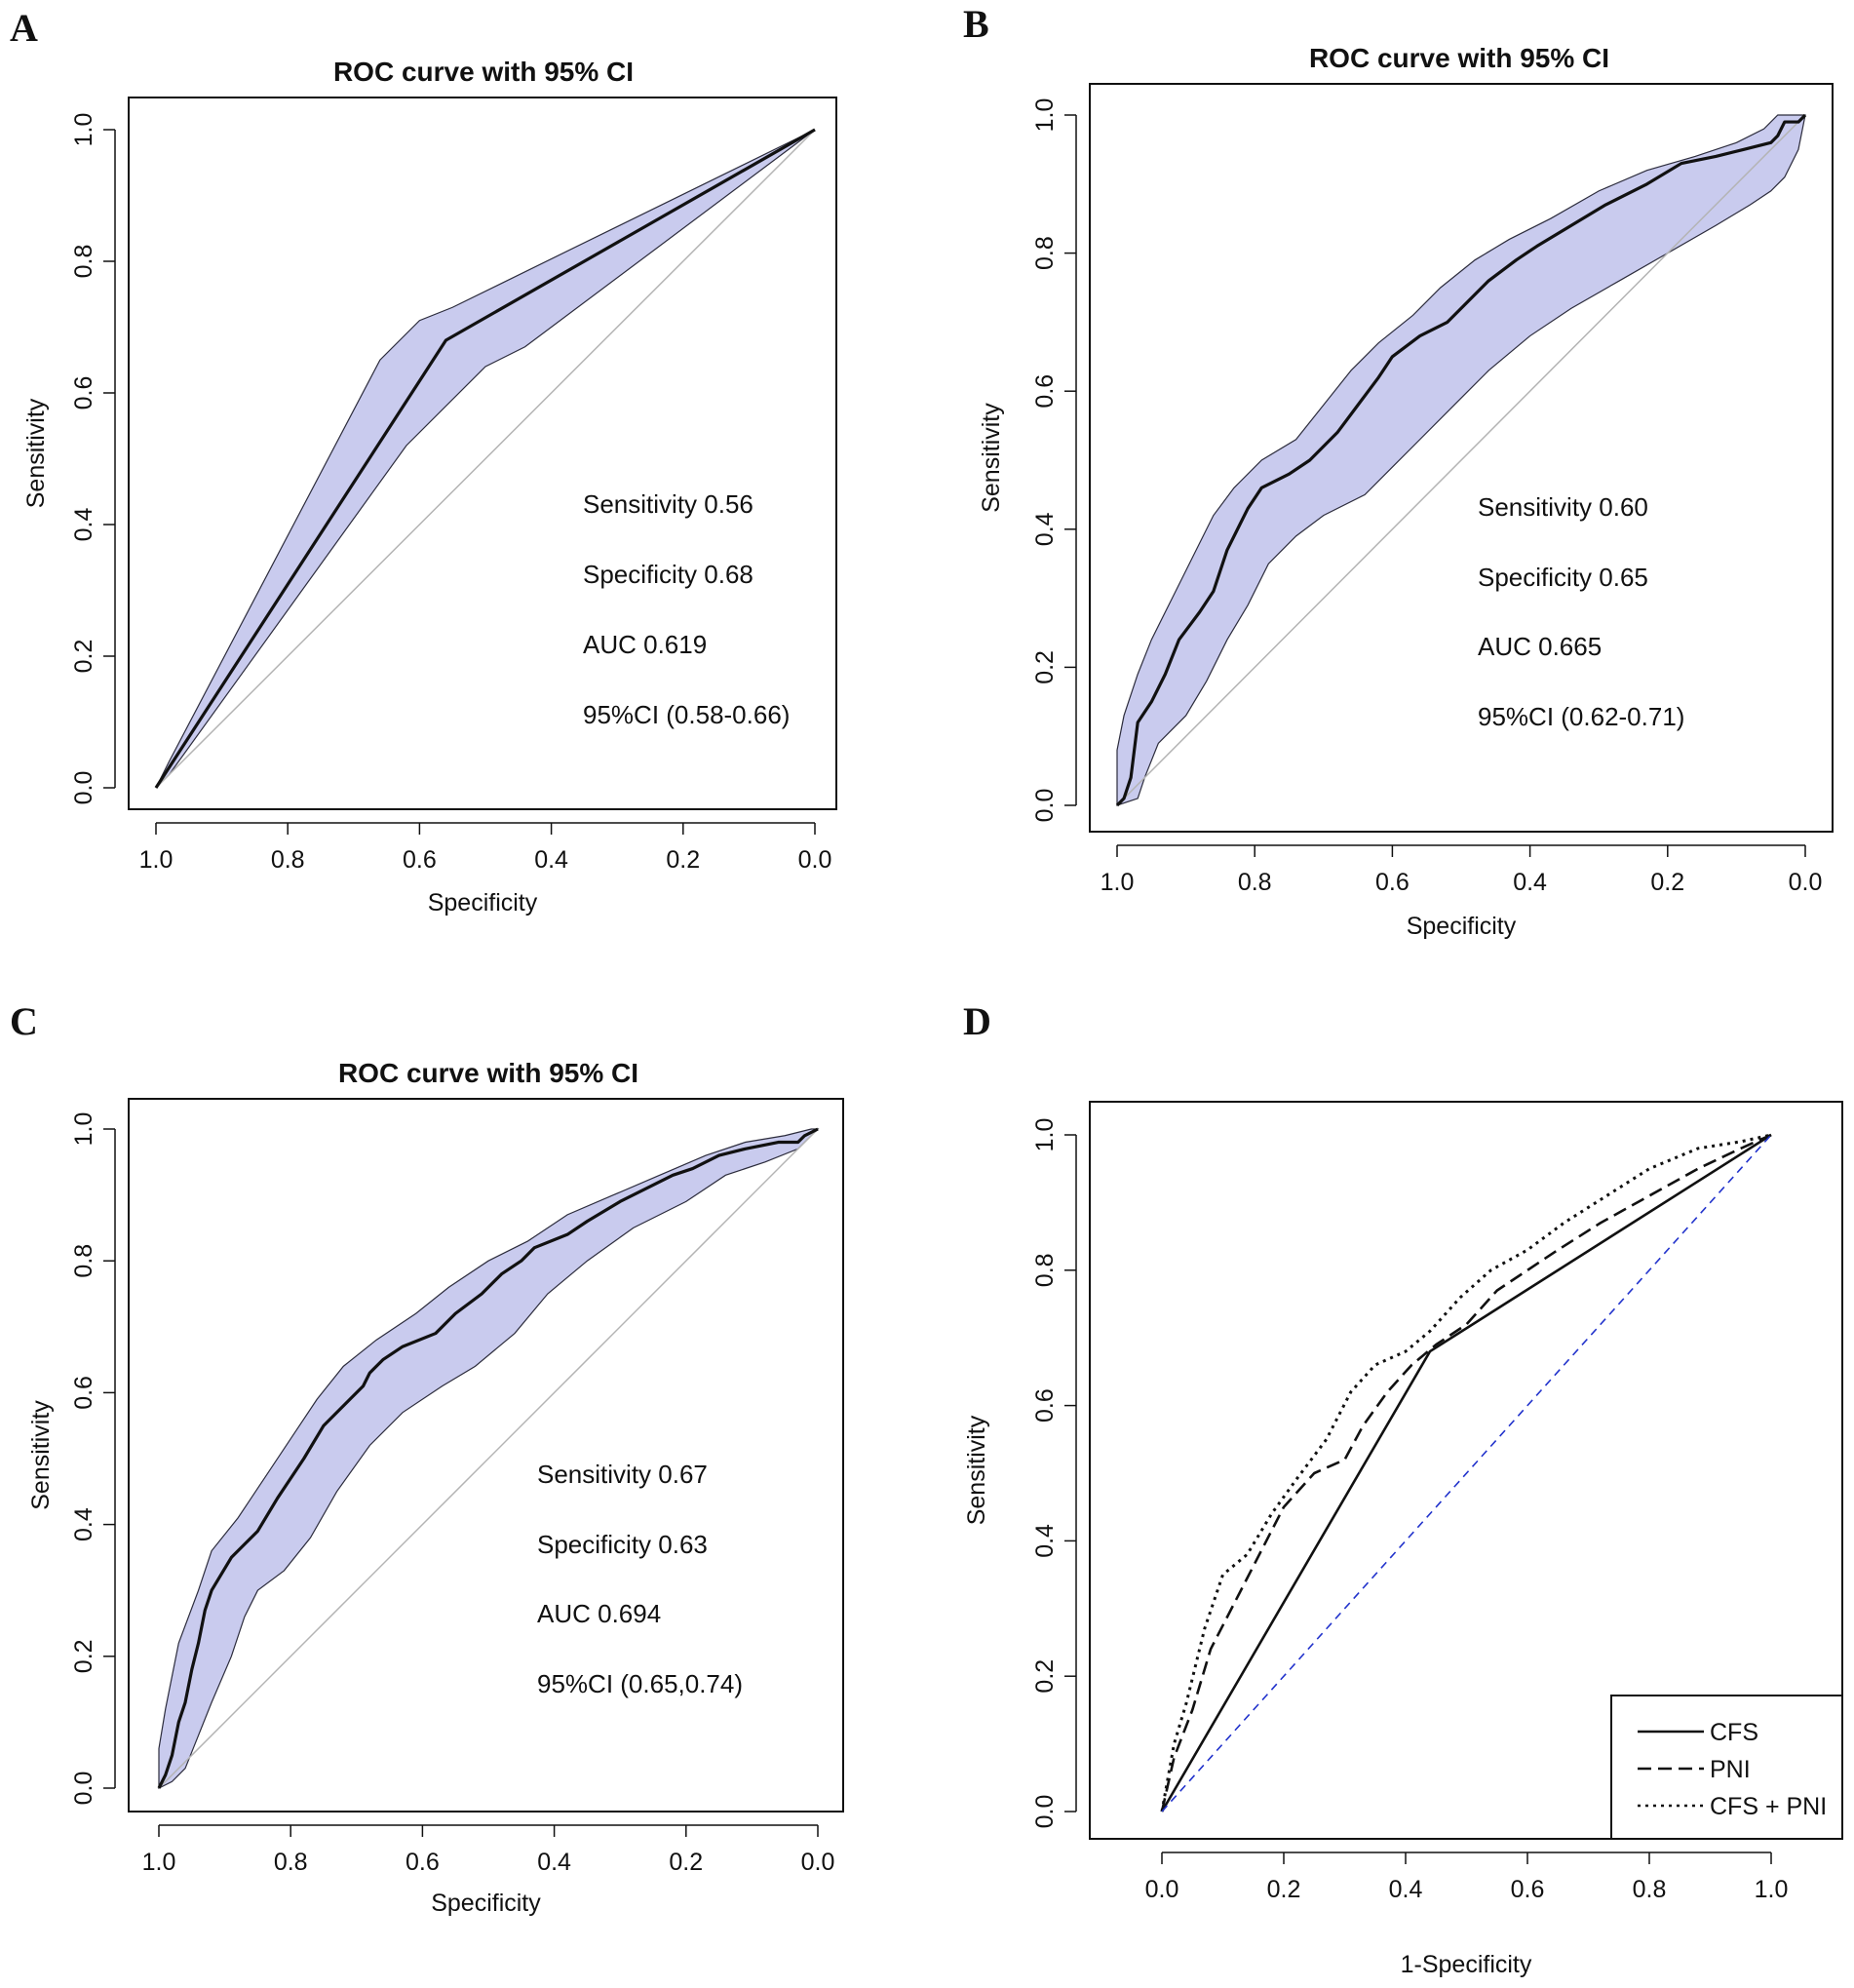 This screenshot has height=1988, width=1854. What do you see at coordinates (622, 1544) in the screenshot?
I see `annotation-2: Specificity 0.63` at bounding box center [622, 1544].